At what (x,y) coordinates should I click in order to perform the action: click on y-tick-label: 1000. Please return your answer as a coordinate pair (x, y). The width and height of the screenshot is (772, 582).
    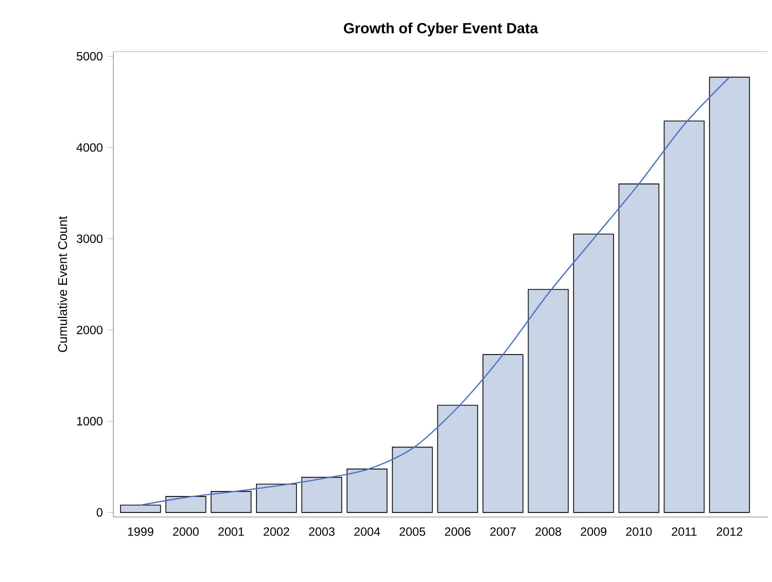
    Looking at the image, I should click on (89, 421).